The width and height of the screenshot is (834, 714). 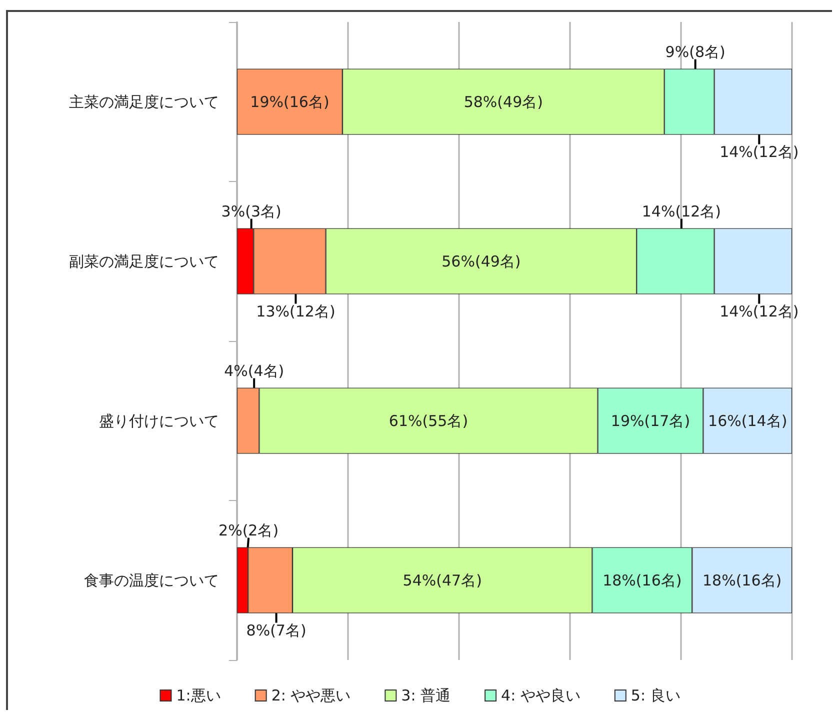 What do you see at coordinates (144, 101) in the screenshot?
I see `y-tick-label: 主菜の満足度について` at bounding box center [144, 101].